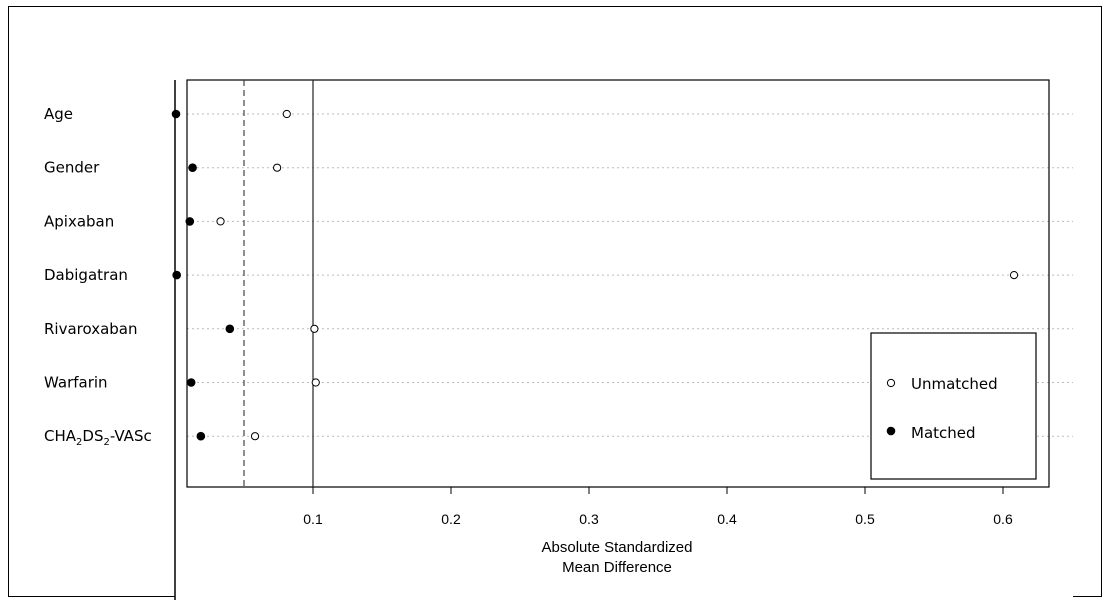 The height and width of the screenshot is (603, 1108). Describe the element at coordinates (72, 168) in the screenshot. I see `y-label: Gender` at that location.